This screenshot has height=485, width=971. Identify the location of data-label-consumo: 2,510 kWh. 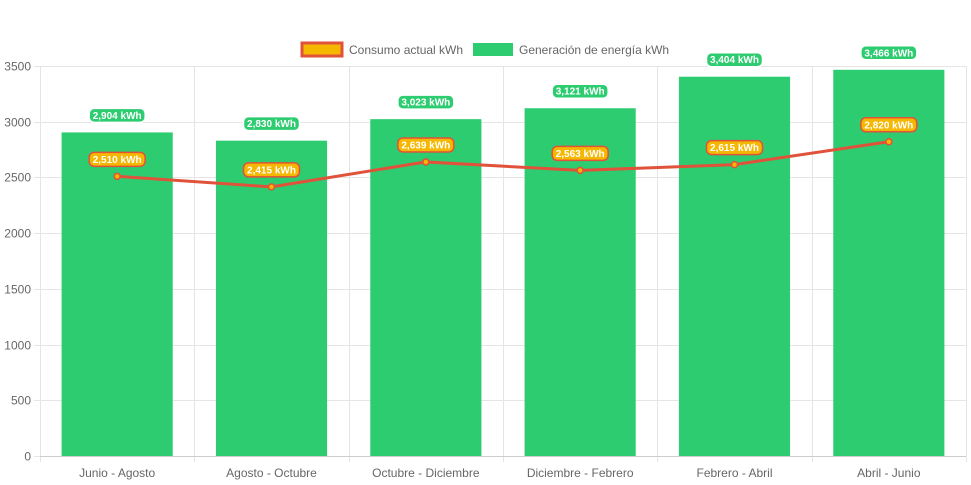
(117, 160).